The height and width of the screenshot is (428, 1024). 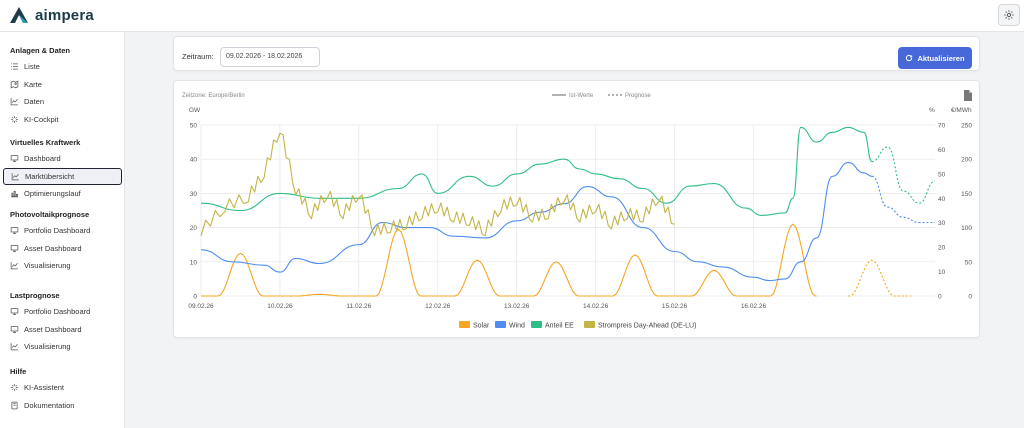 What do you see at coordinates (34, 101) in the screenshot?
I see `sidebar-item-label: Daten` at bounding box center [34, 101].